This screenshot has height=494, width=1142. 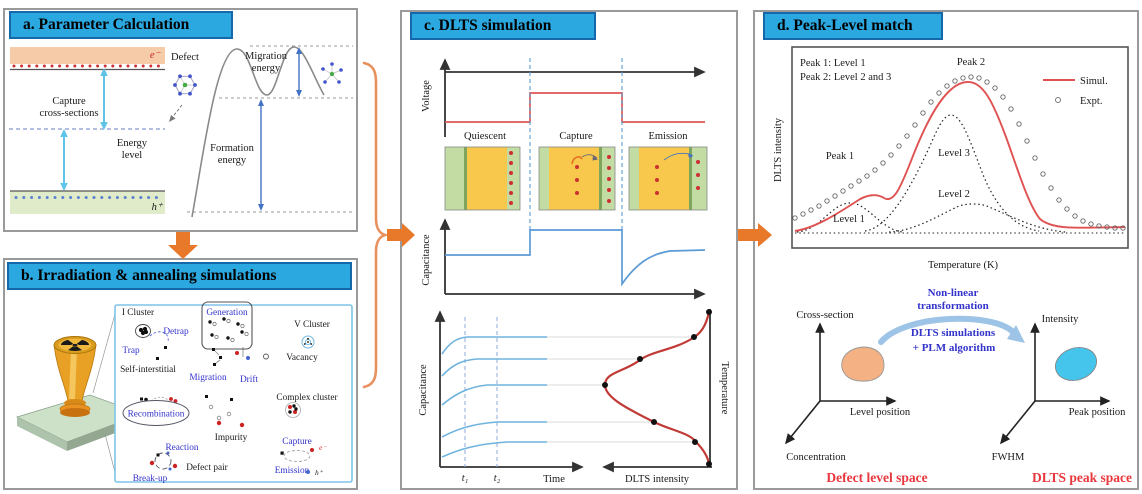 What do you see at coordinates (266, 68) in the screenshot?
I see `migration-energy-label-2: energy` at bounding box center [266, 68].